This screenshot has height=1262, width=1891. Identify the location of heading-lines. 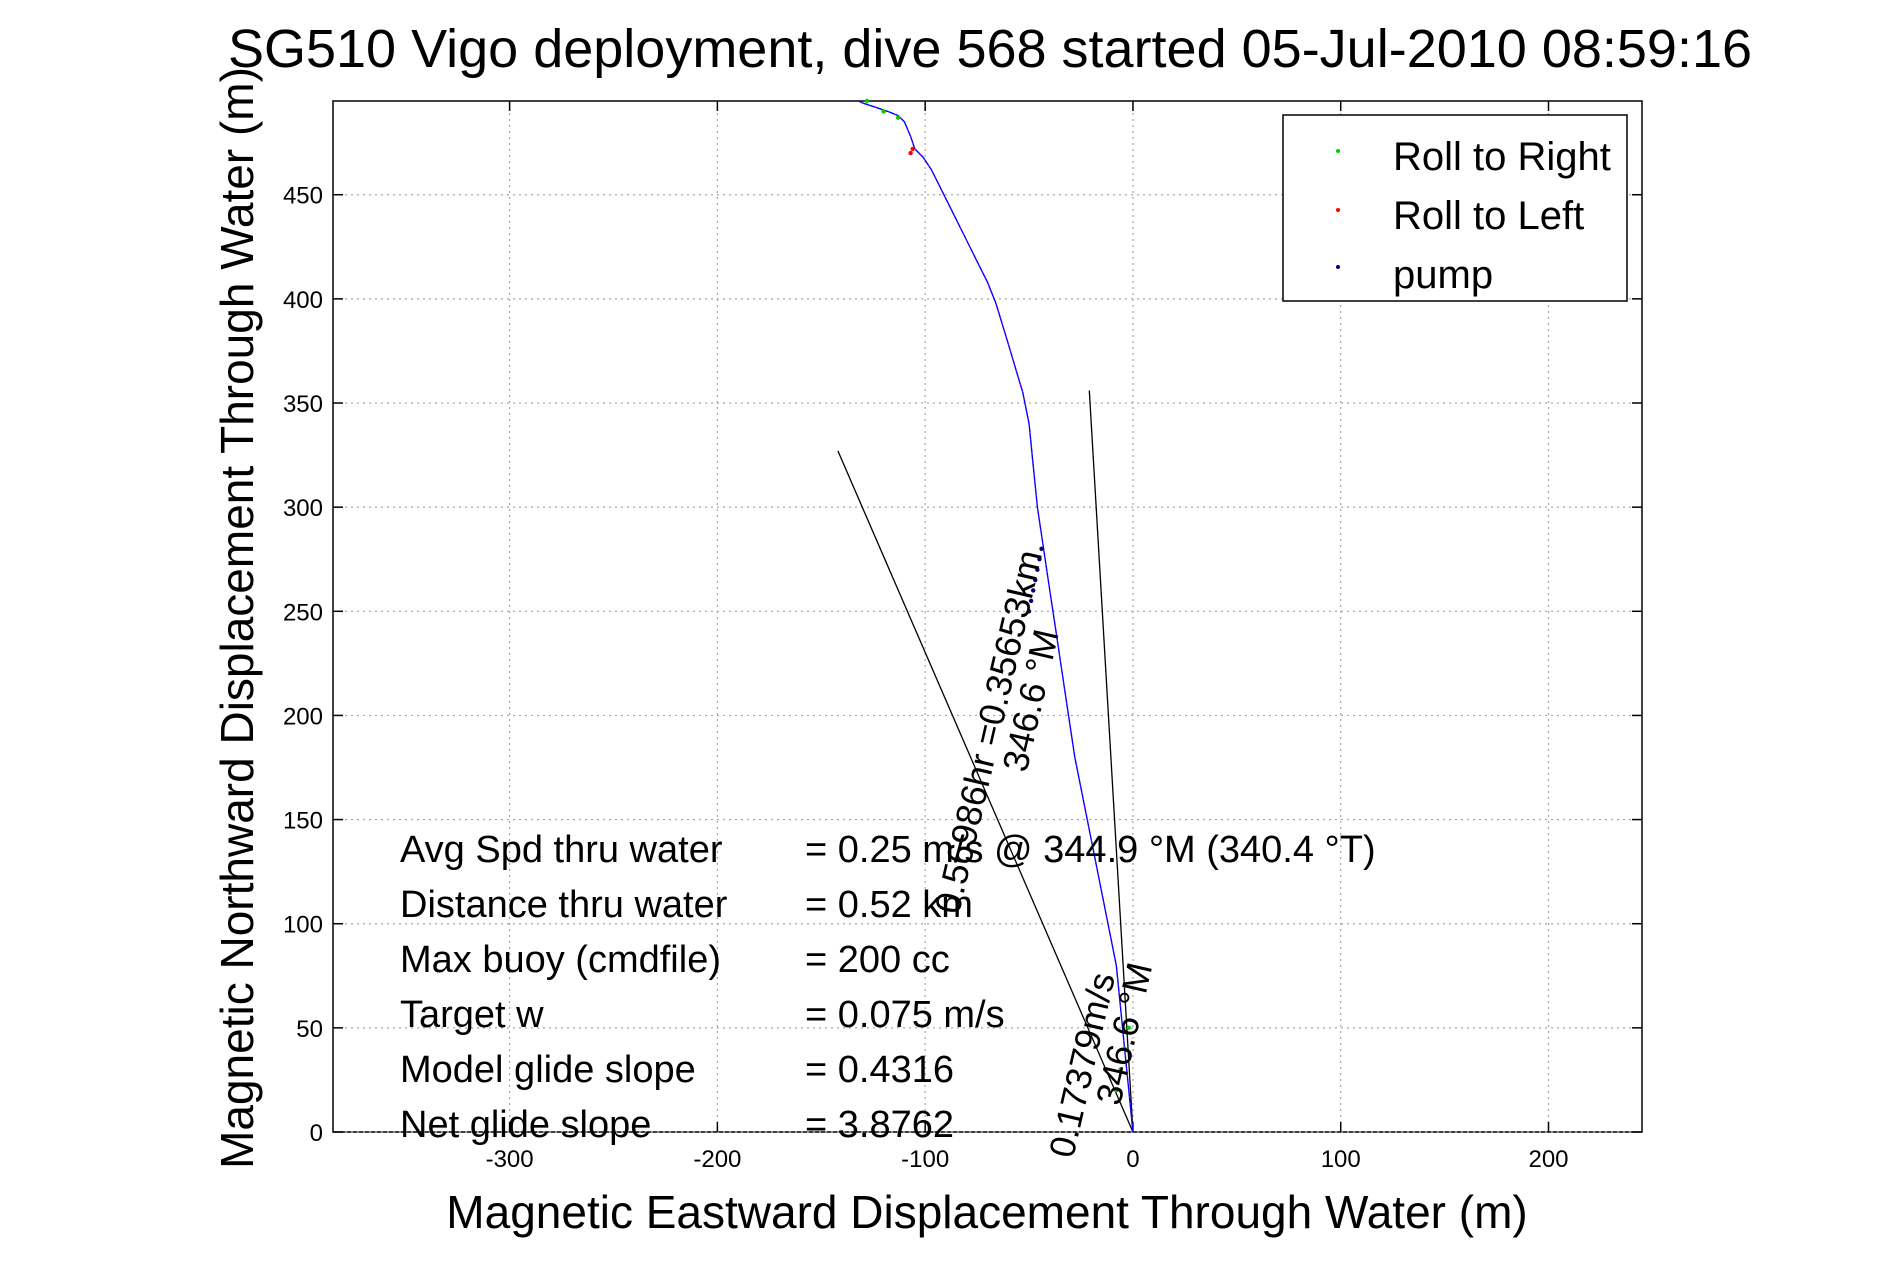
(985, 761).